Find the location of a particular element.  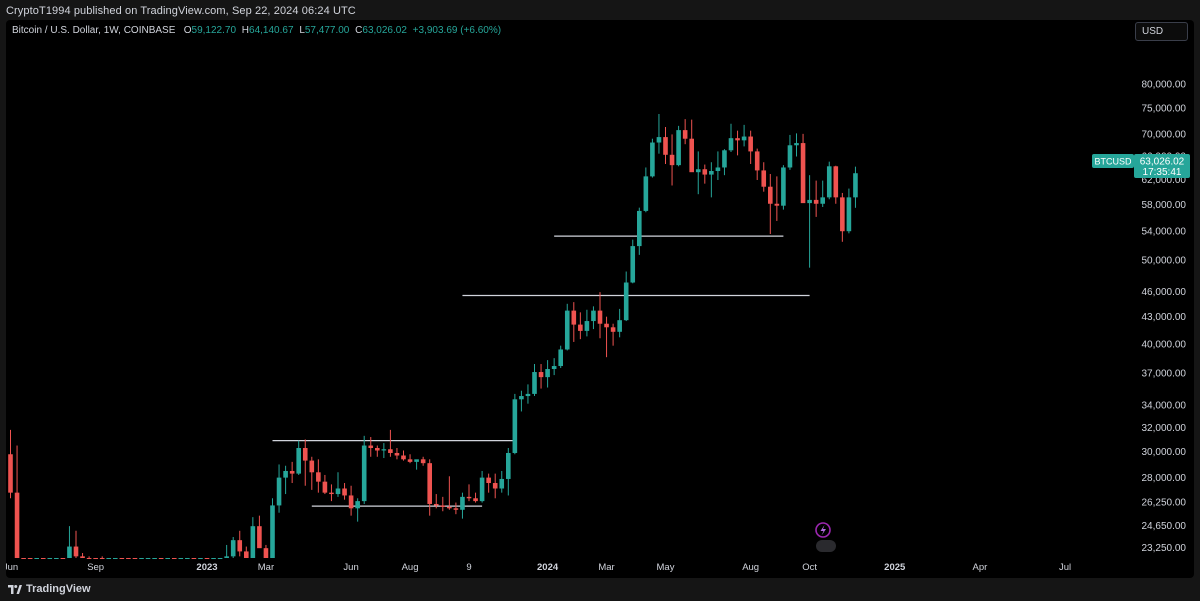

low-label: L is located at coordinates (302, 30).